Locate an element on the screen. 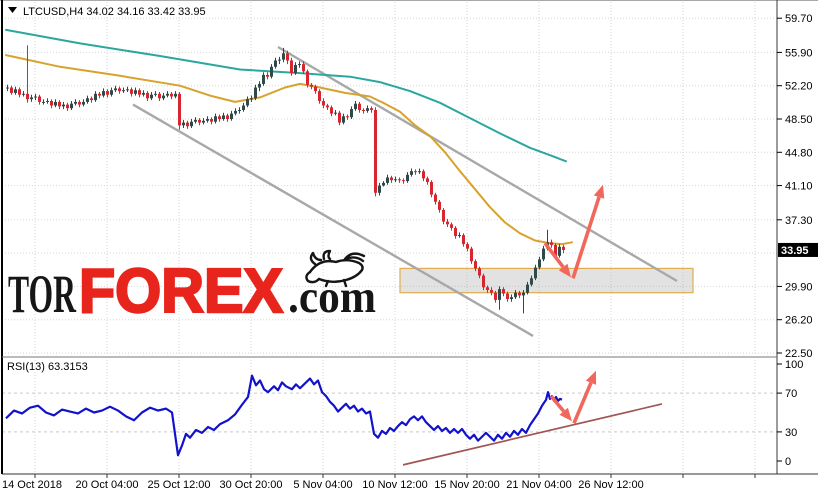  rsi-axis-label: 100 is located at coordinates (794, 365).